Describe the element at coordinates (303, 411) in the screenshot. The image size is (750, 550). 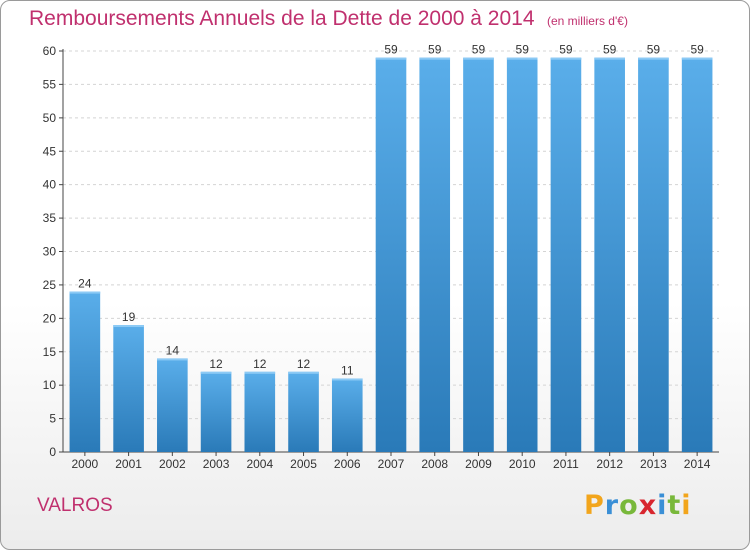
I see `bar-2005` at that location.